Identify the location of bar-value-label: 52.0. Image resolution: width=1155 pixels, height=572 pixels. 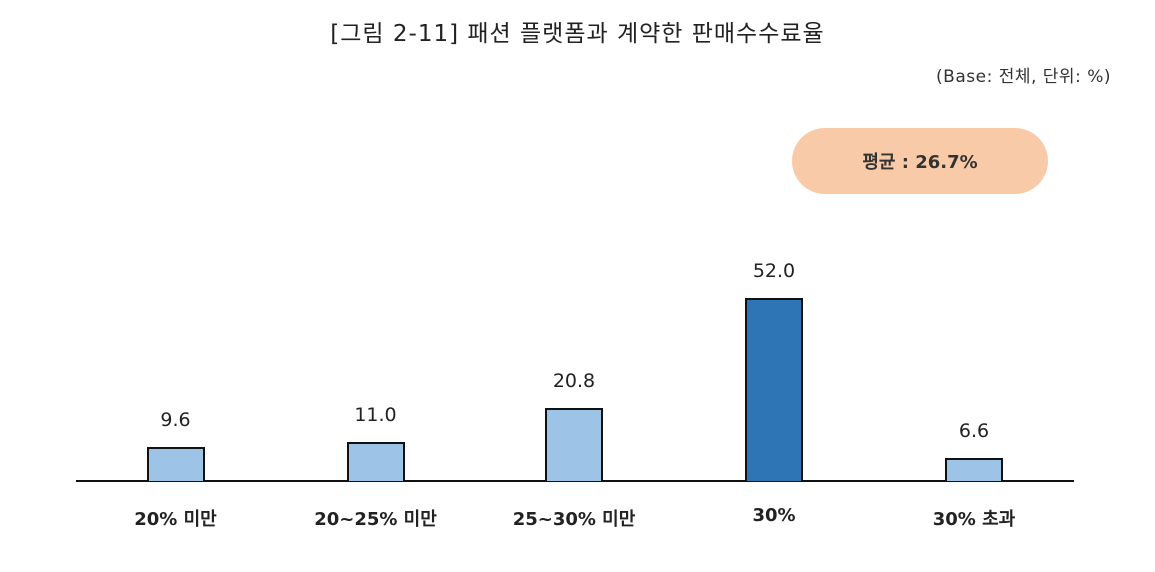
(774, 271).